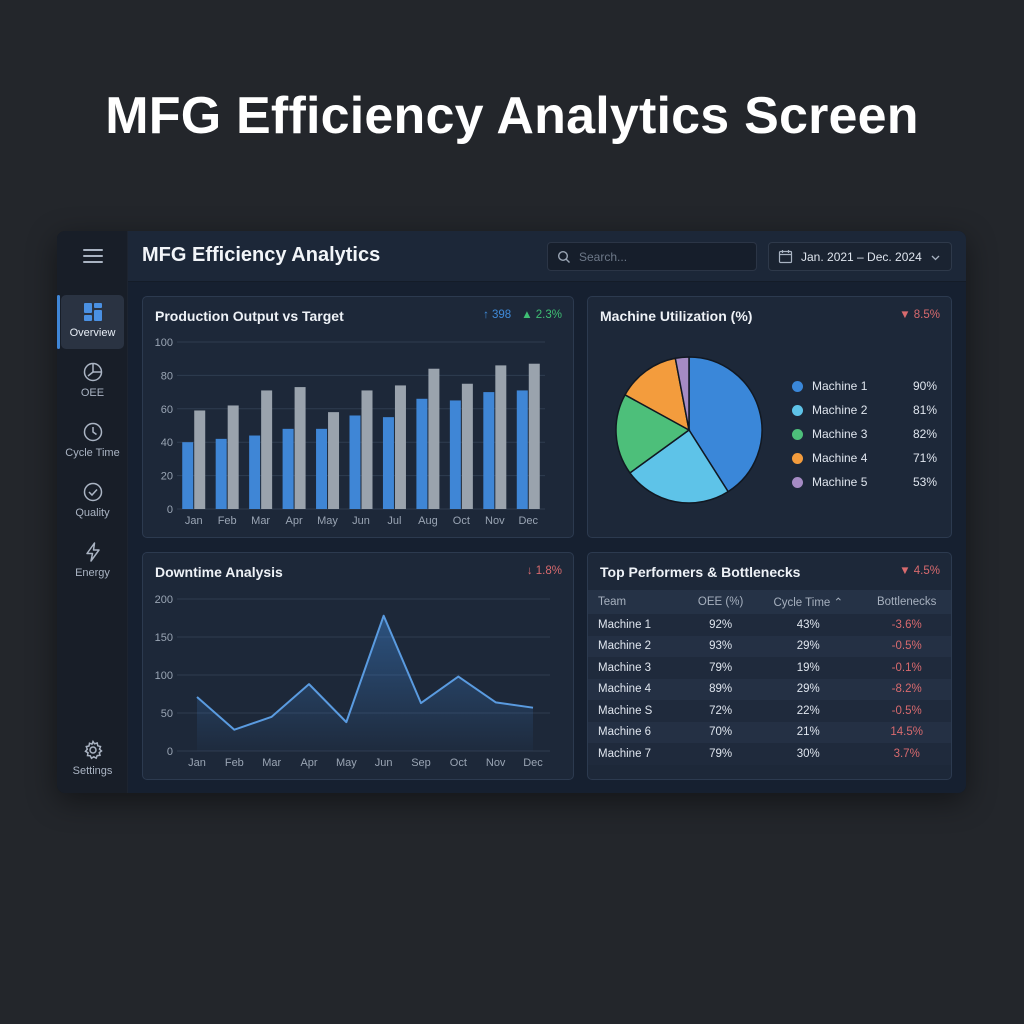 The height and width of the screenshot is (1024, 1024). I want to click on sidebar-item-cycle-time: Cycle Time, so click(92, 442).